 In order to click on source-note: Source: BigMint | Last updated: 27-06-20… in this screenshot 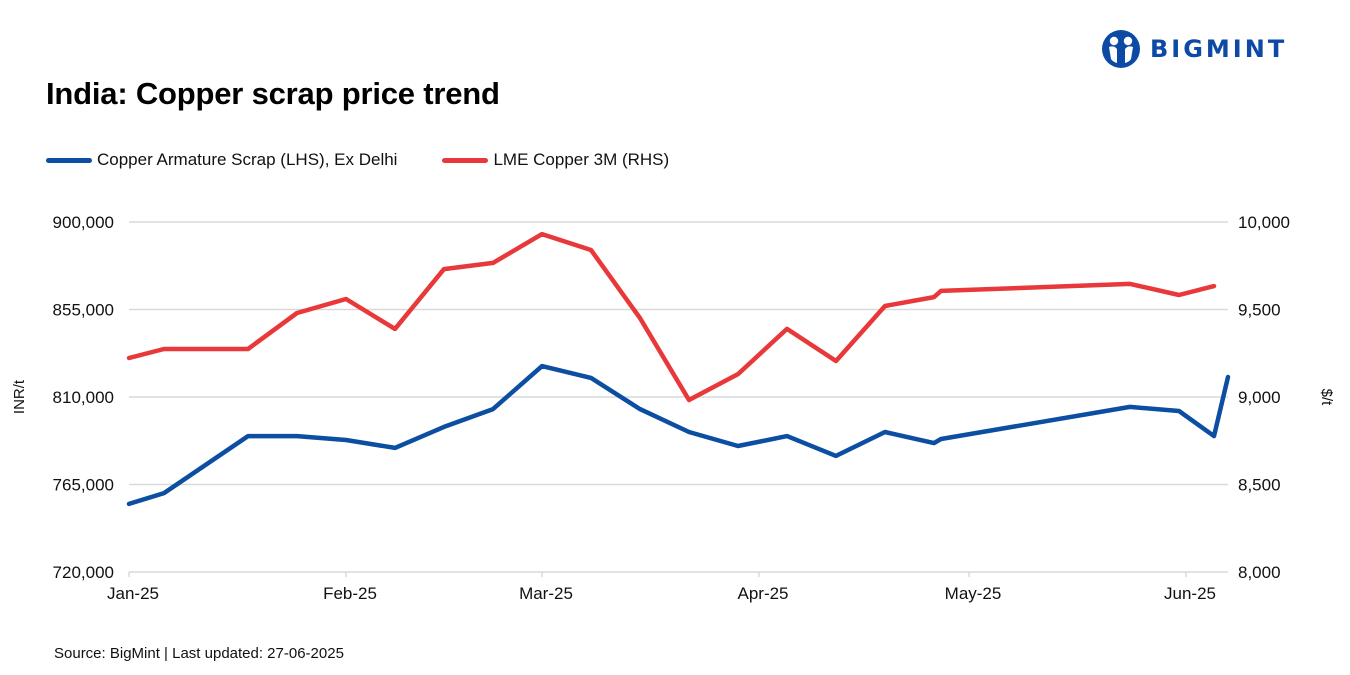, I will do `click(199, 653)`.